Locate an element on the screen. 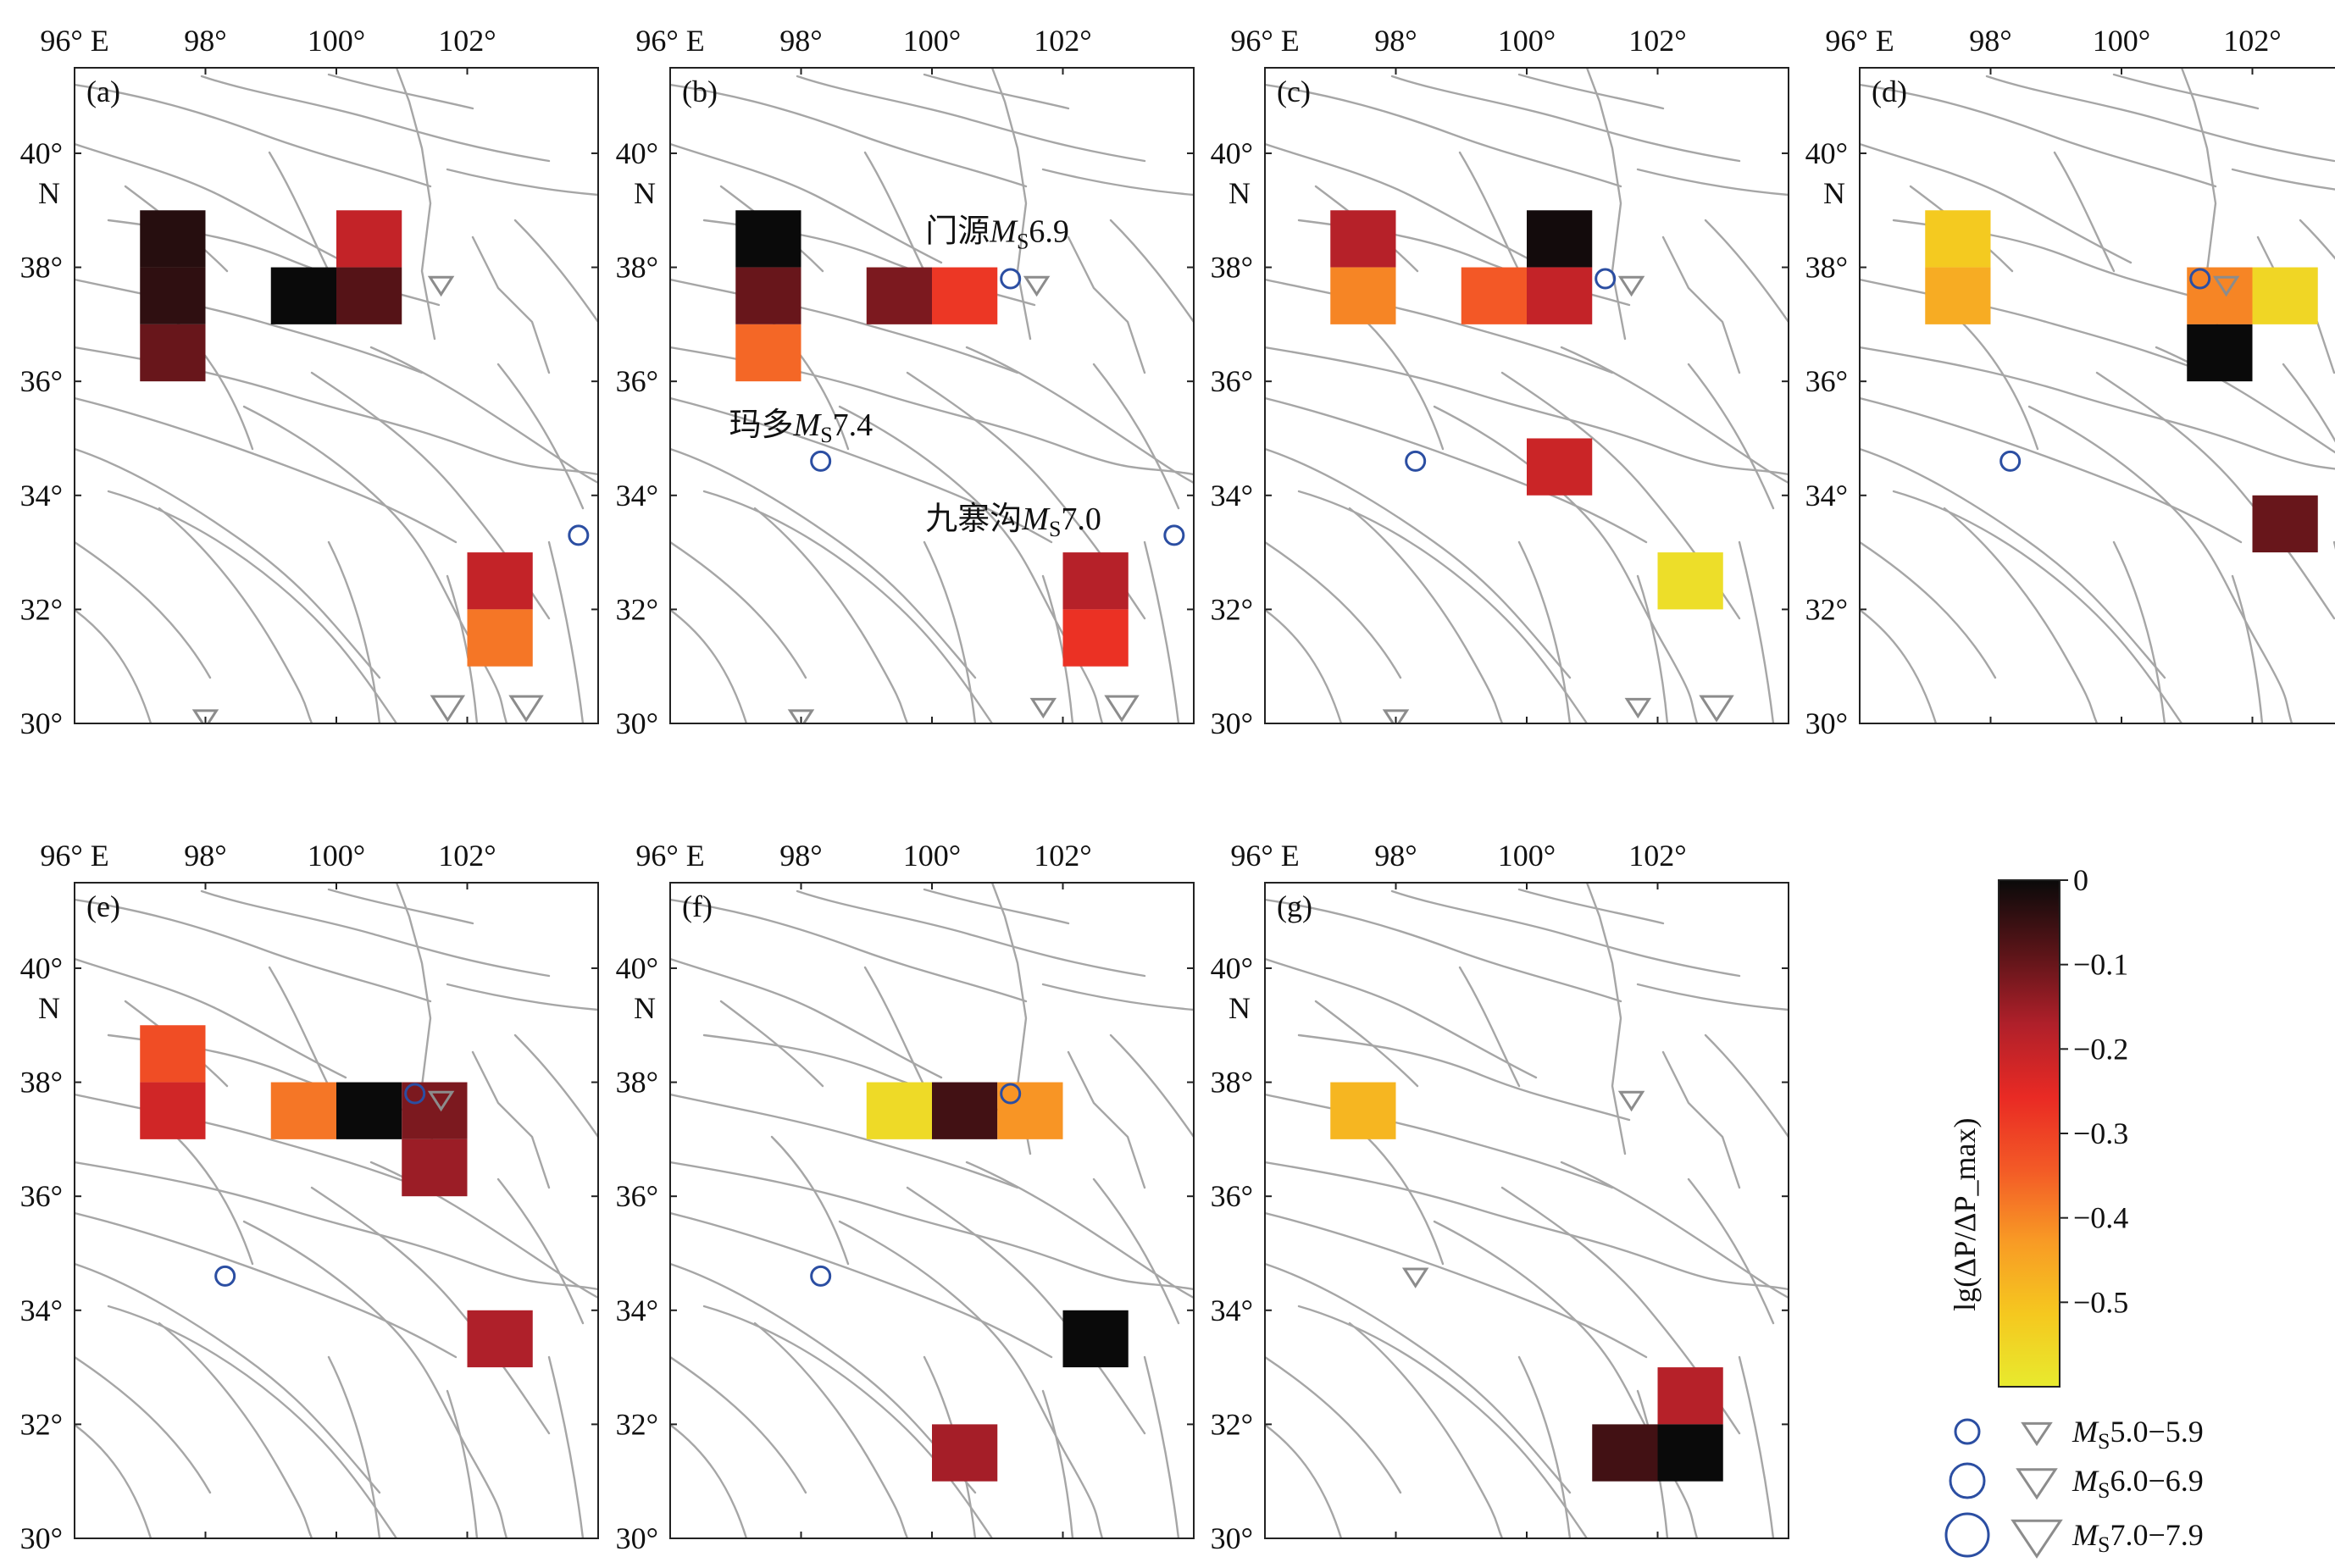  event-annotation: 九寨沟MS7.0 is located at coordinates (1013, 521).